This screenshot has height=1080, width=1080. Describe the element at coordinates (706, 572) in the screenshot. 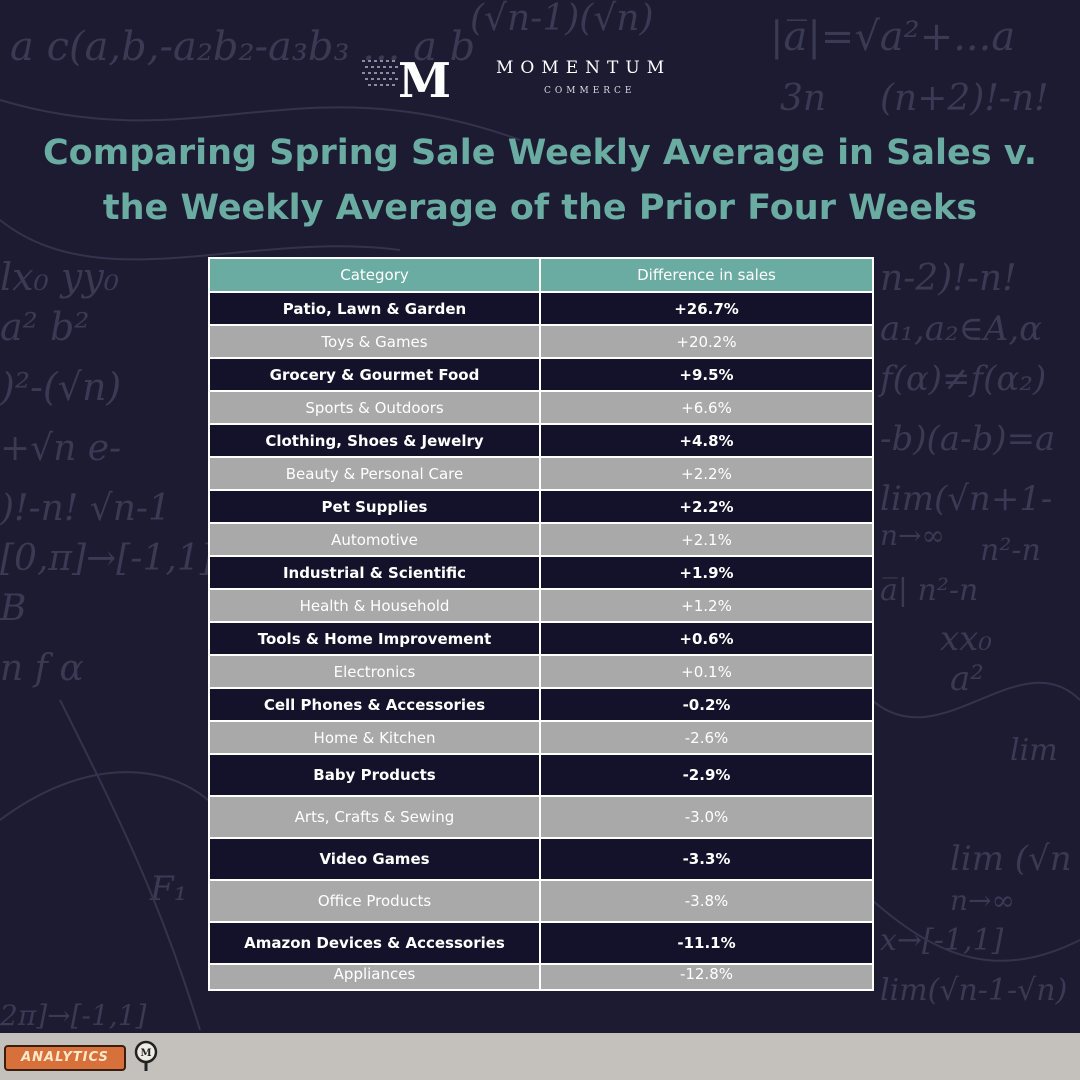

I see `difference-cell: +1.9%` at that location.